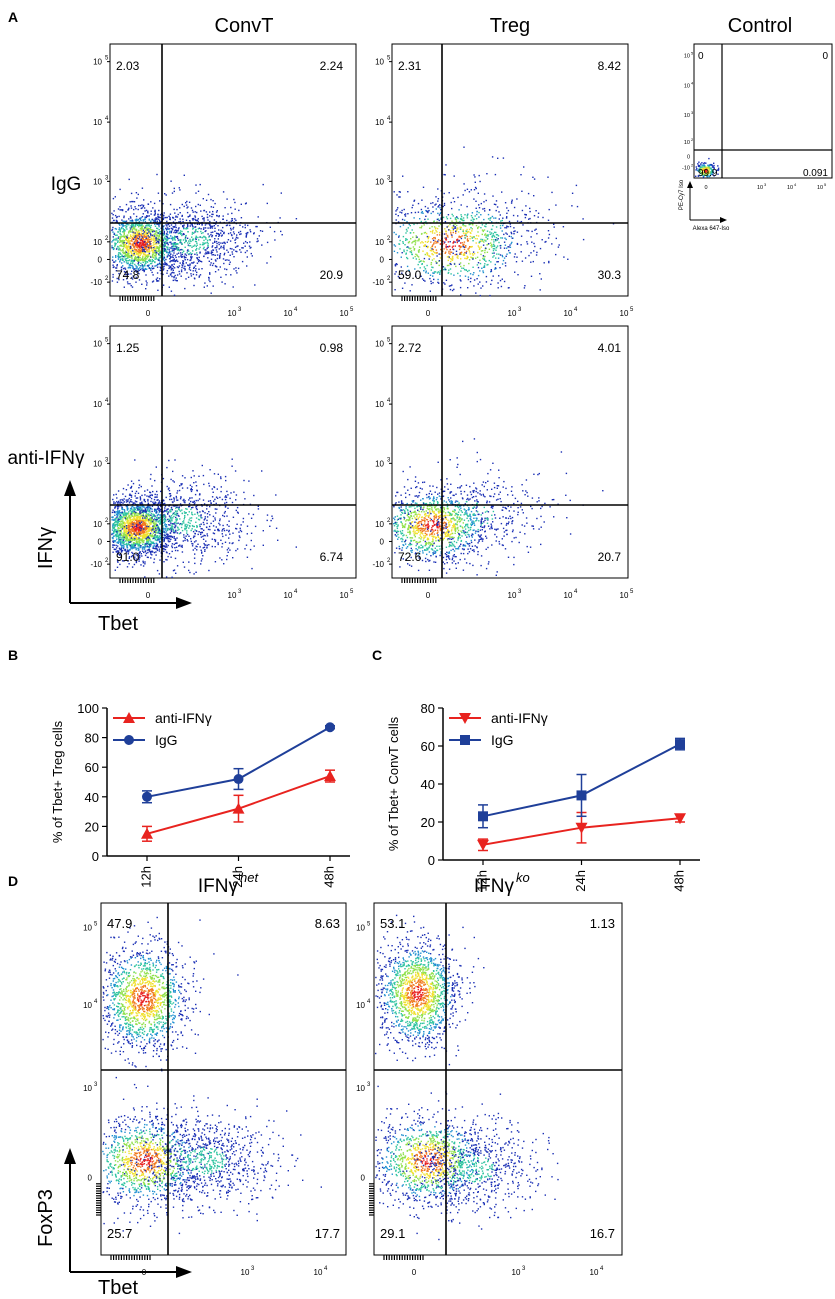 This screenshot has height=1299, width=835. What do you see at coordinates (218, 886) in the screenshot?
I see `title-het-base: IFNγ` at bounding box center [218, 886].